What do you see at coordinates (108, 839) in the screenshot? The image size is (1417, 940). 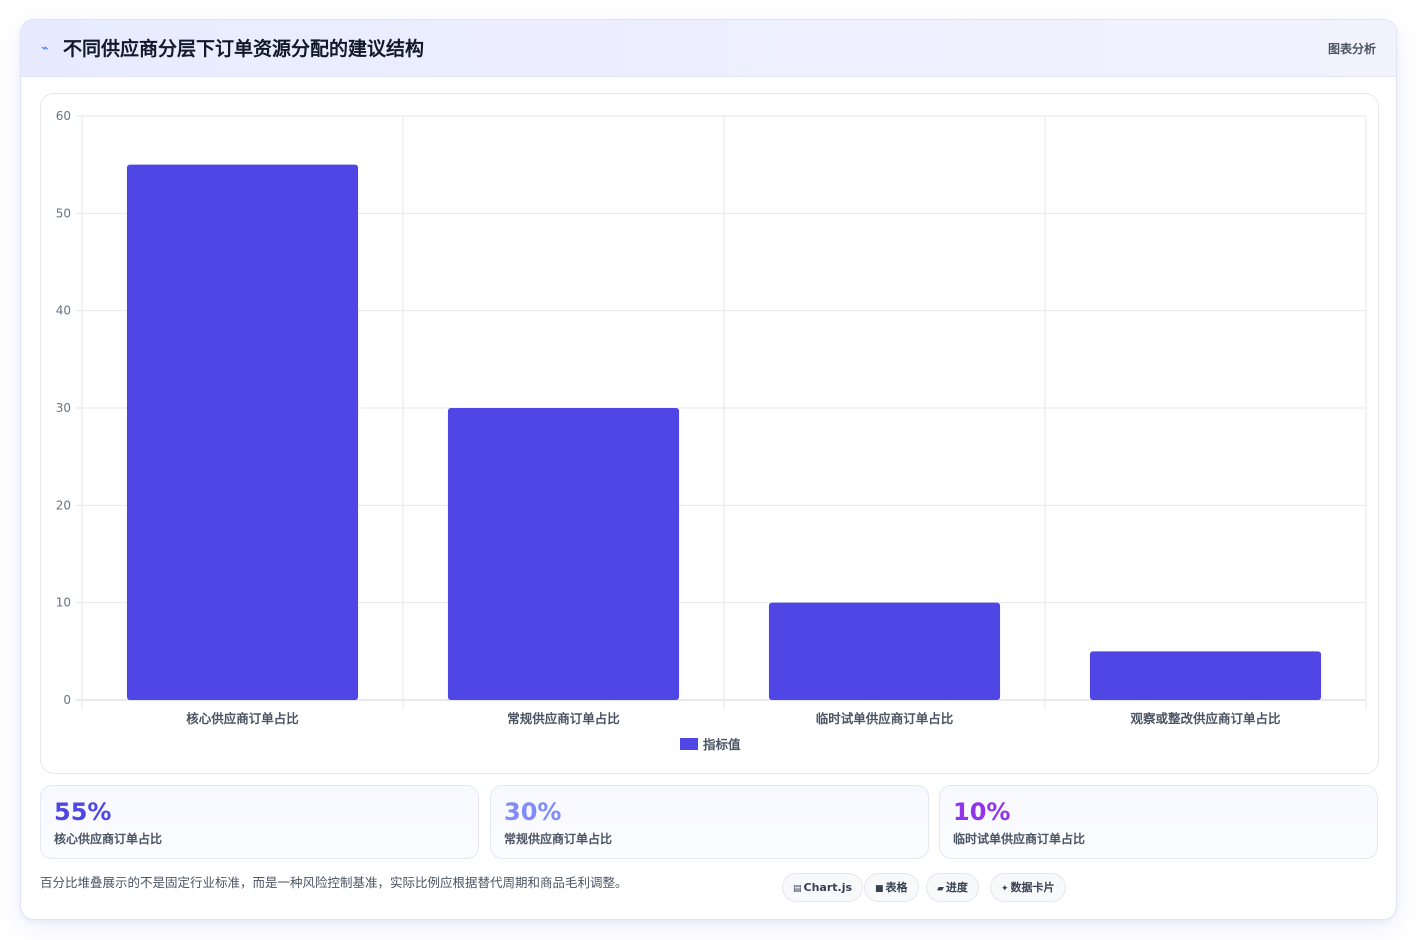 I see `stat-label: 核心供应商订单占比` at bounding box center [108, 839].